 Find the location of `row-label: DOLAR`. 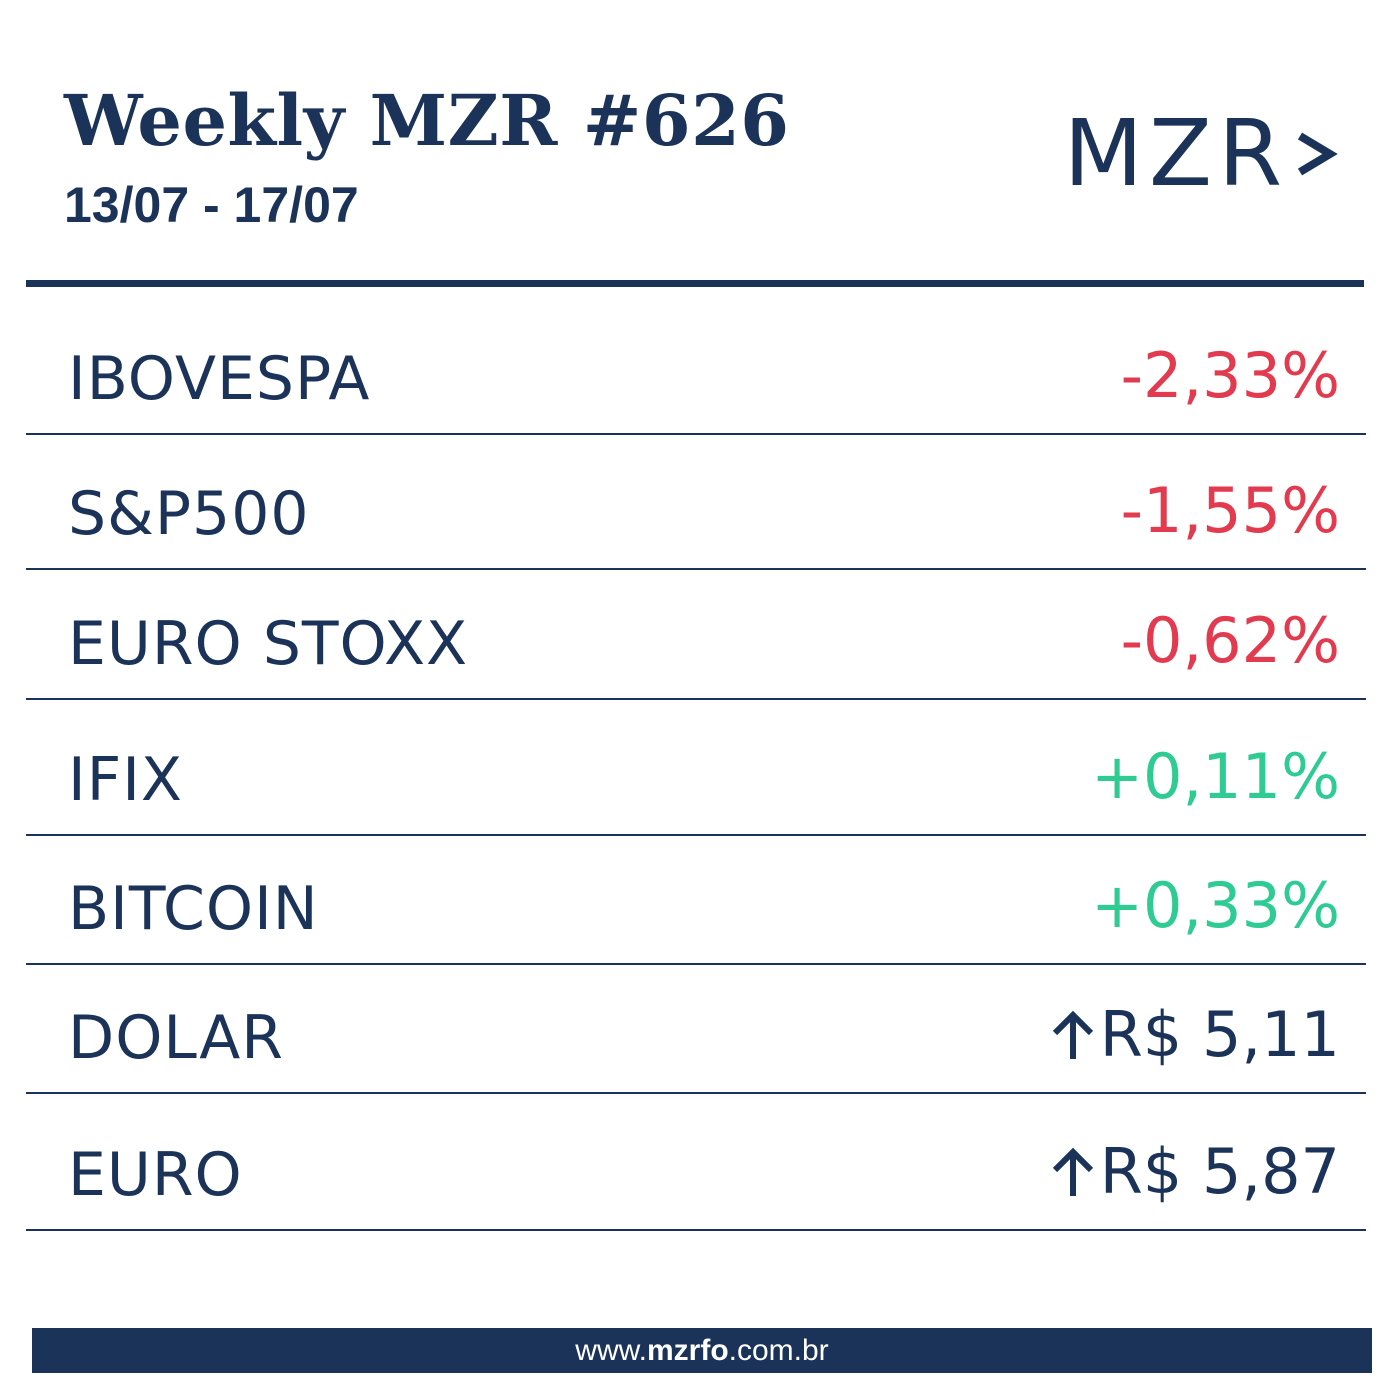

row-label: DOLAR is located at coordinates (176, 1038).